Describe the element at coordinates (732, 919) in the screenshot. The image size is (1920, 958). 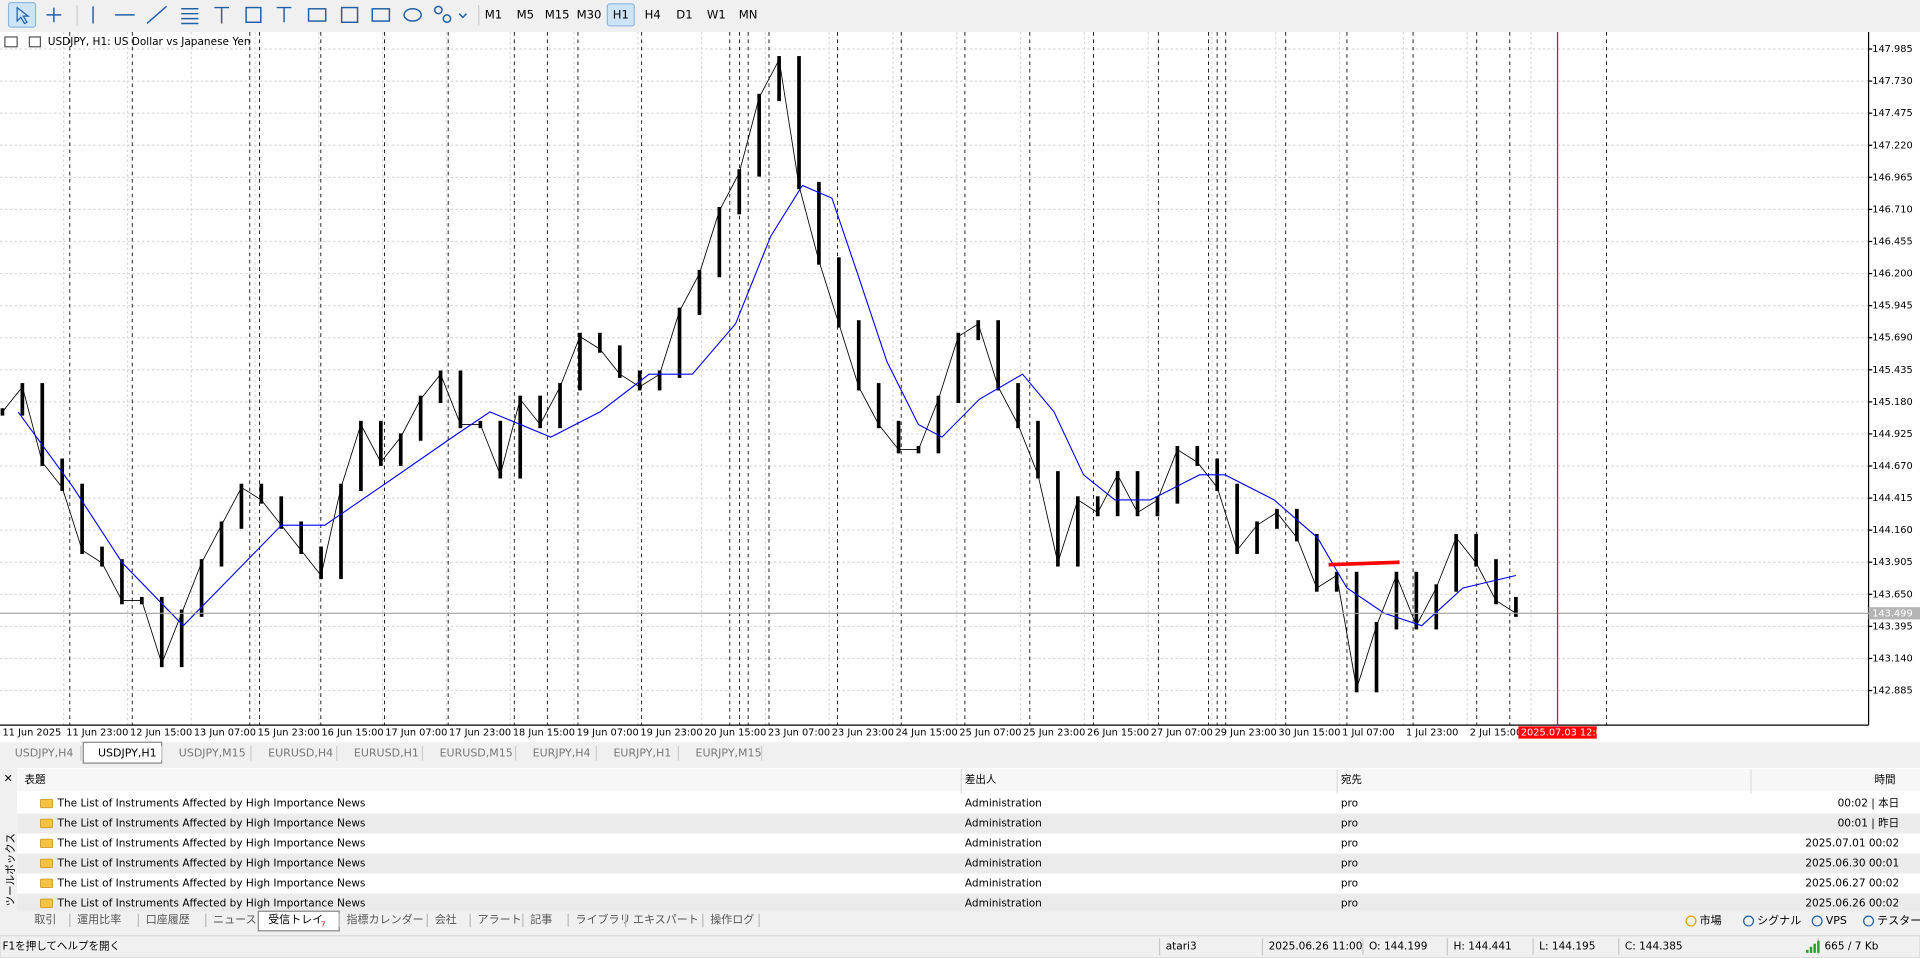
I see `toolbox-tab: 操作ログ` at that location.